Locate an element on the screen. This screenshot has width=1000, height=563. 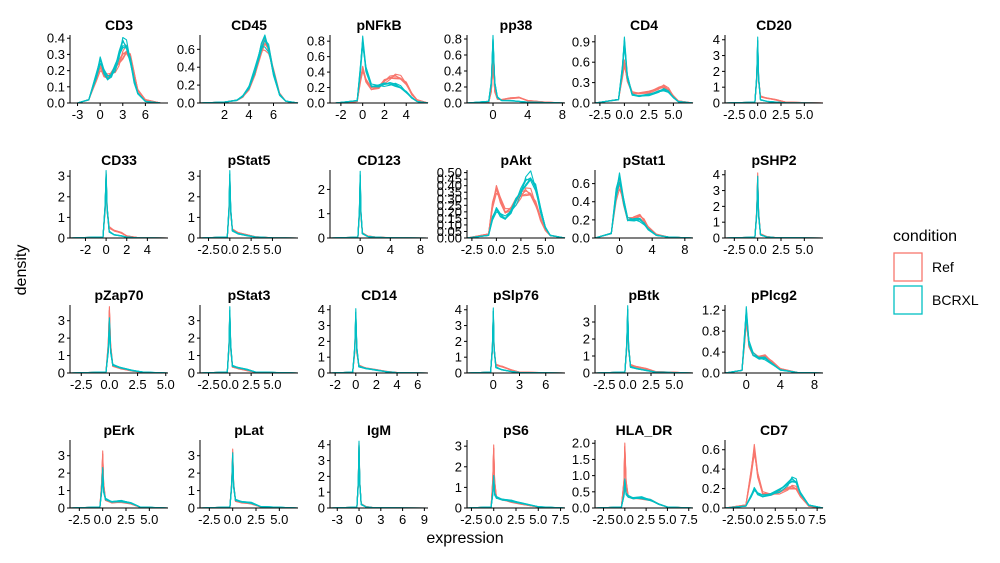
y-tick-label: 0.40 is located at coordinates (449, 185).